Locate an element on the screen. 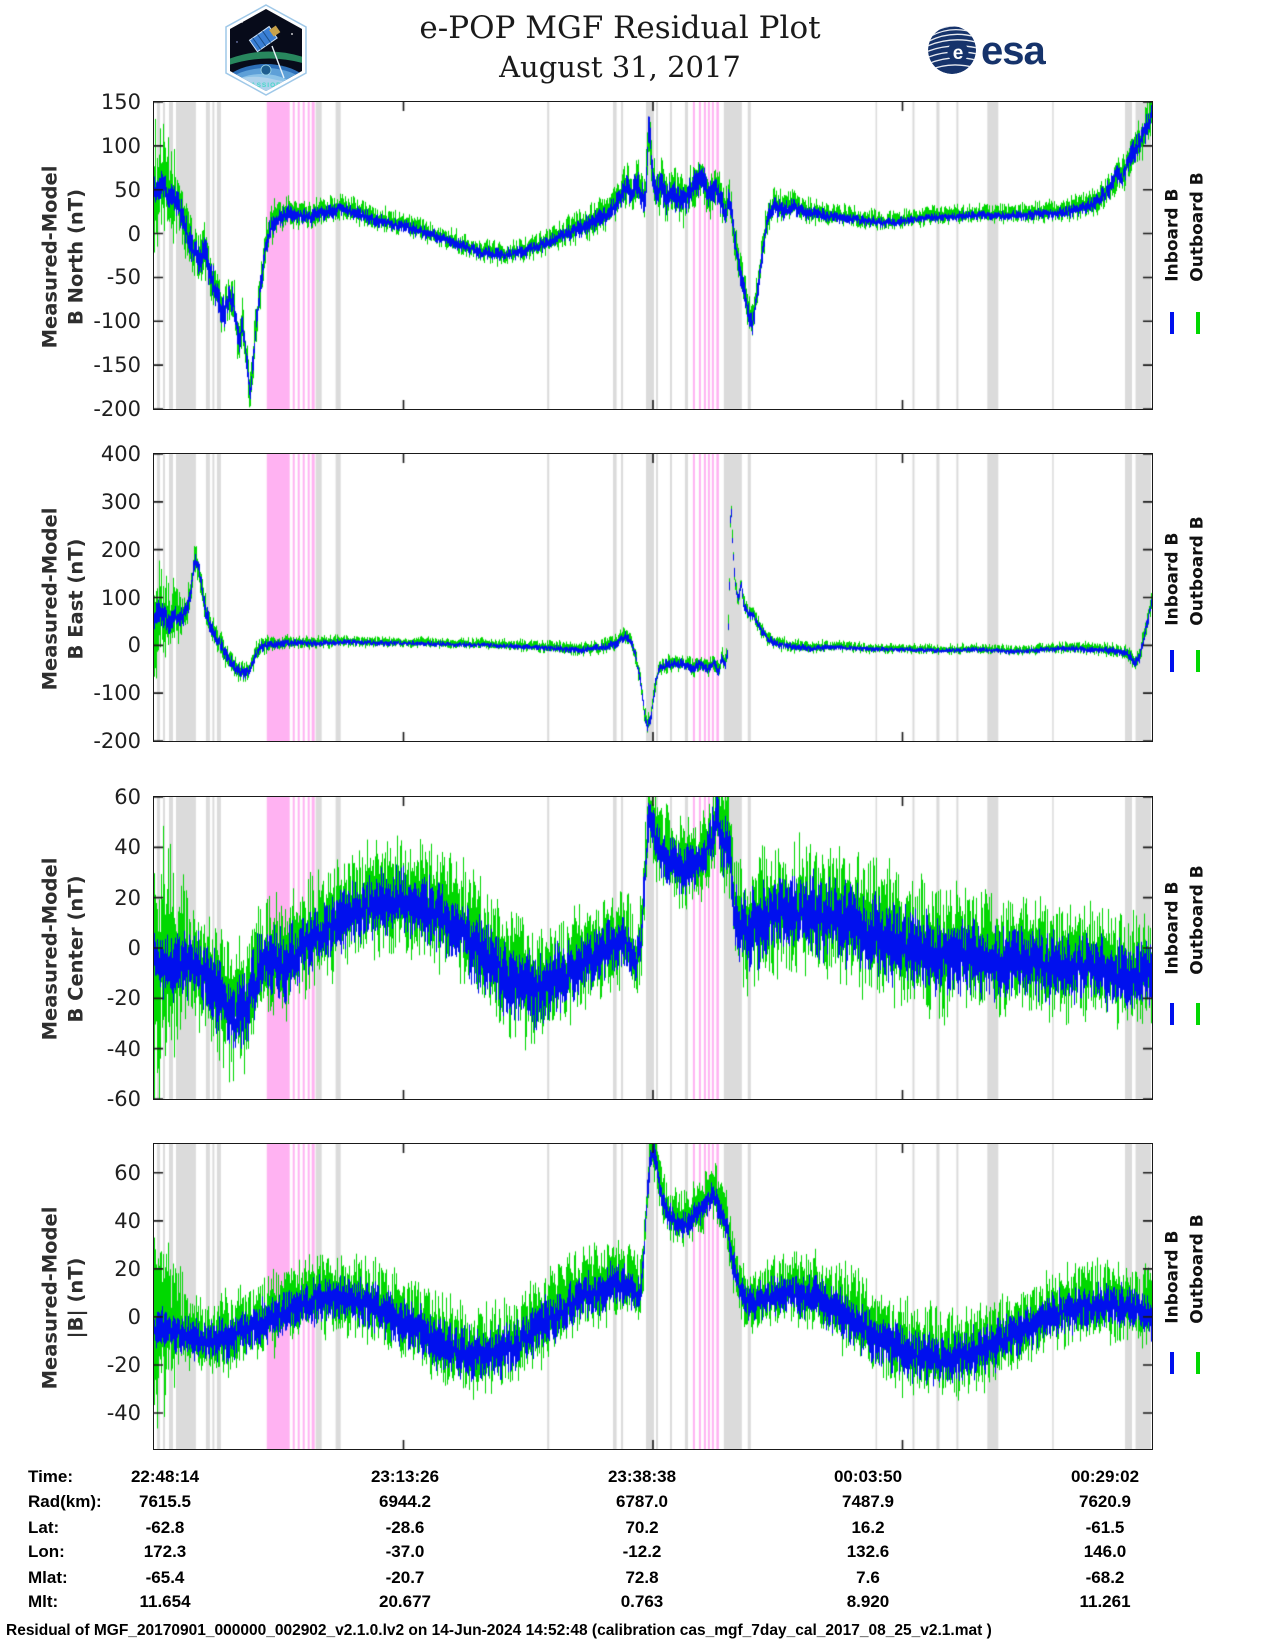 The width and height of the screenshot is (1275, 1650). table-cell: -61.5 is located at coordinates (1105, 1527).